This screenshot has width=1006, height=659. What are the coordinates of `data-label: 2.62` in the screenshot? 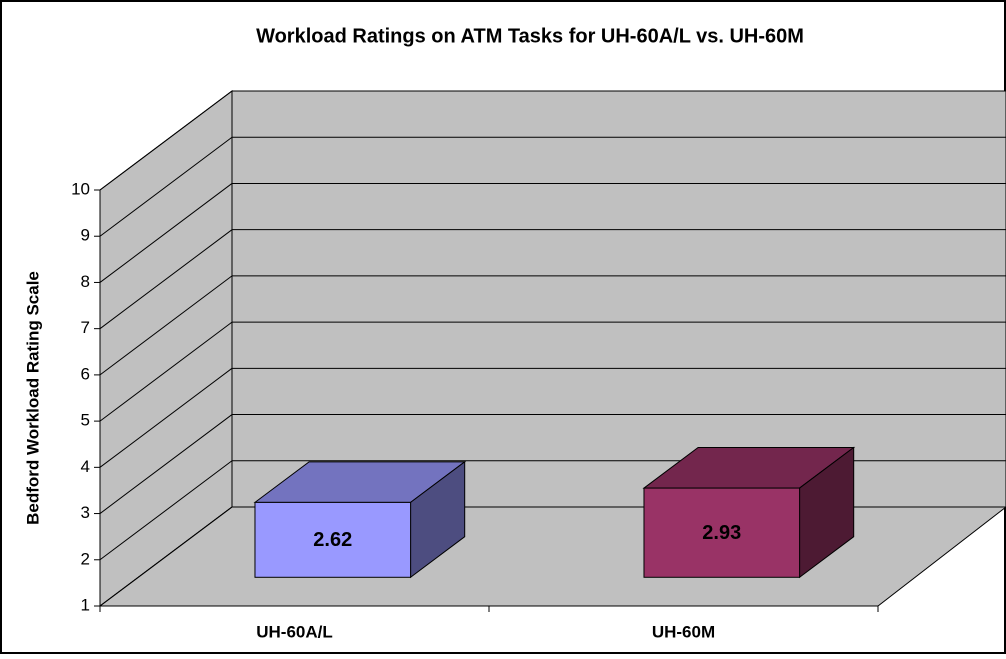 It's located at (332, 540).